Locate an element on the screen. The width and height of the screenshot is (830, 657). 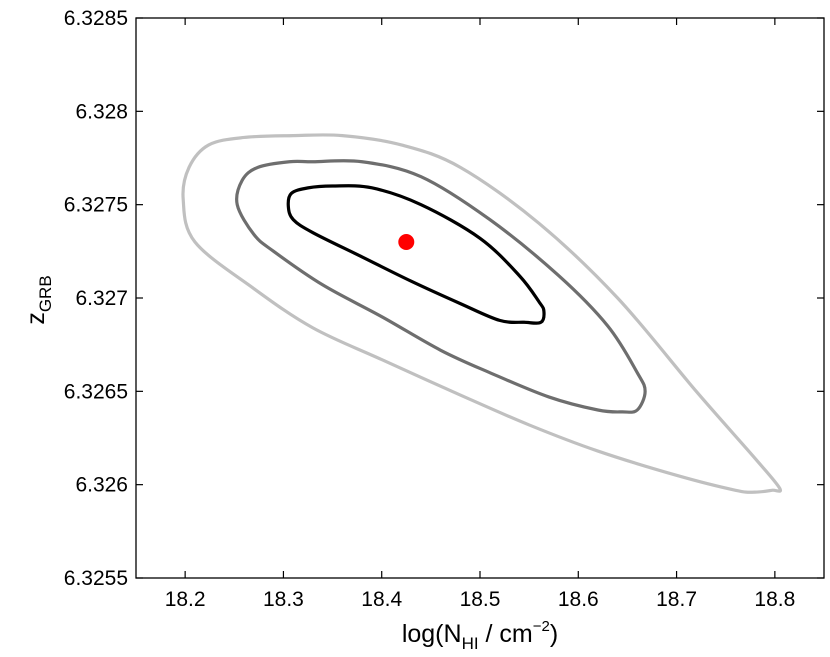
x-tick-label: 18.7 is located at coordinates (676, 599).